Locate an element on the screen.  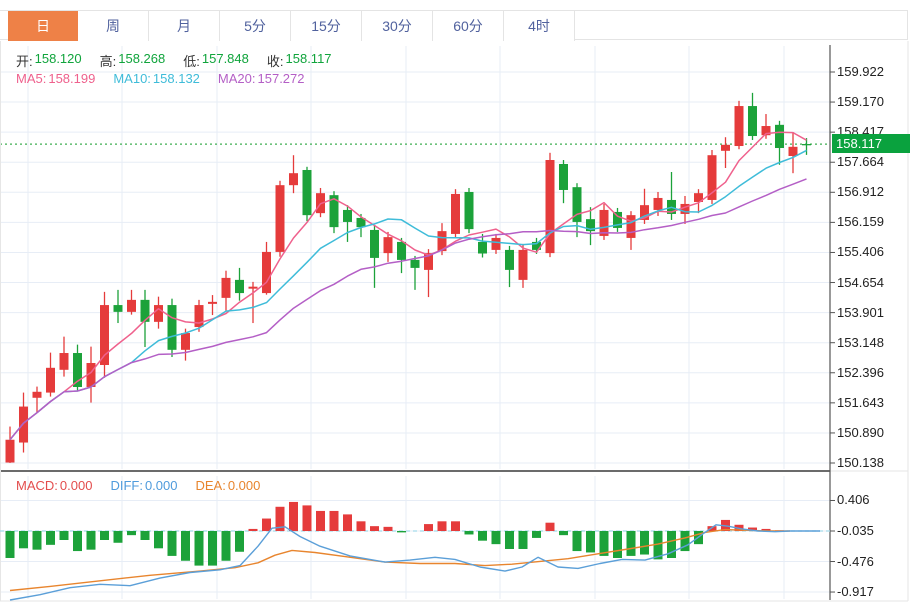
tab-60min: 60分 is located at coordinates (468, 26).